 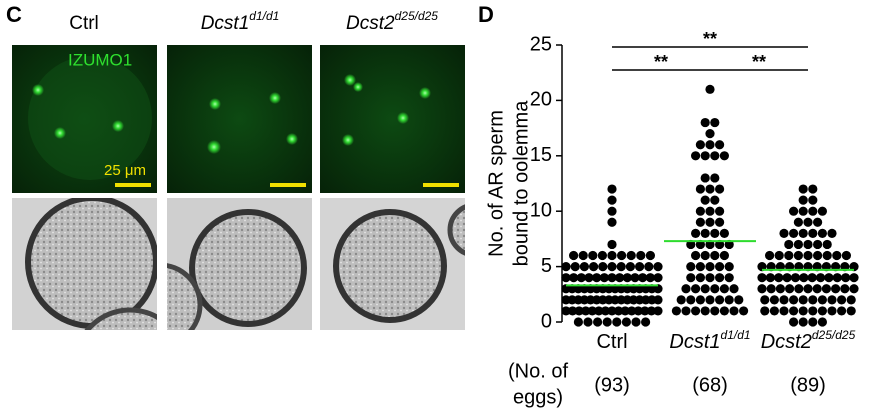 I want to click on column-label: Dcst2d25/d25, so click(x=392, y=21).